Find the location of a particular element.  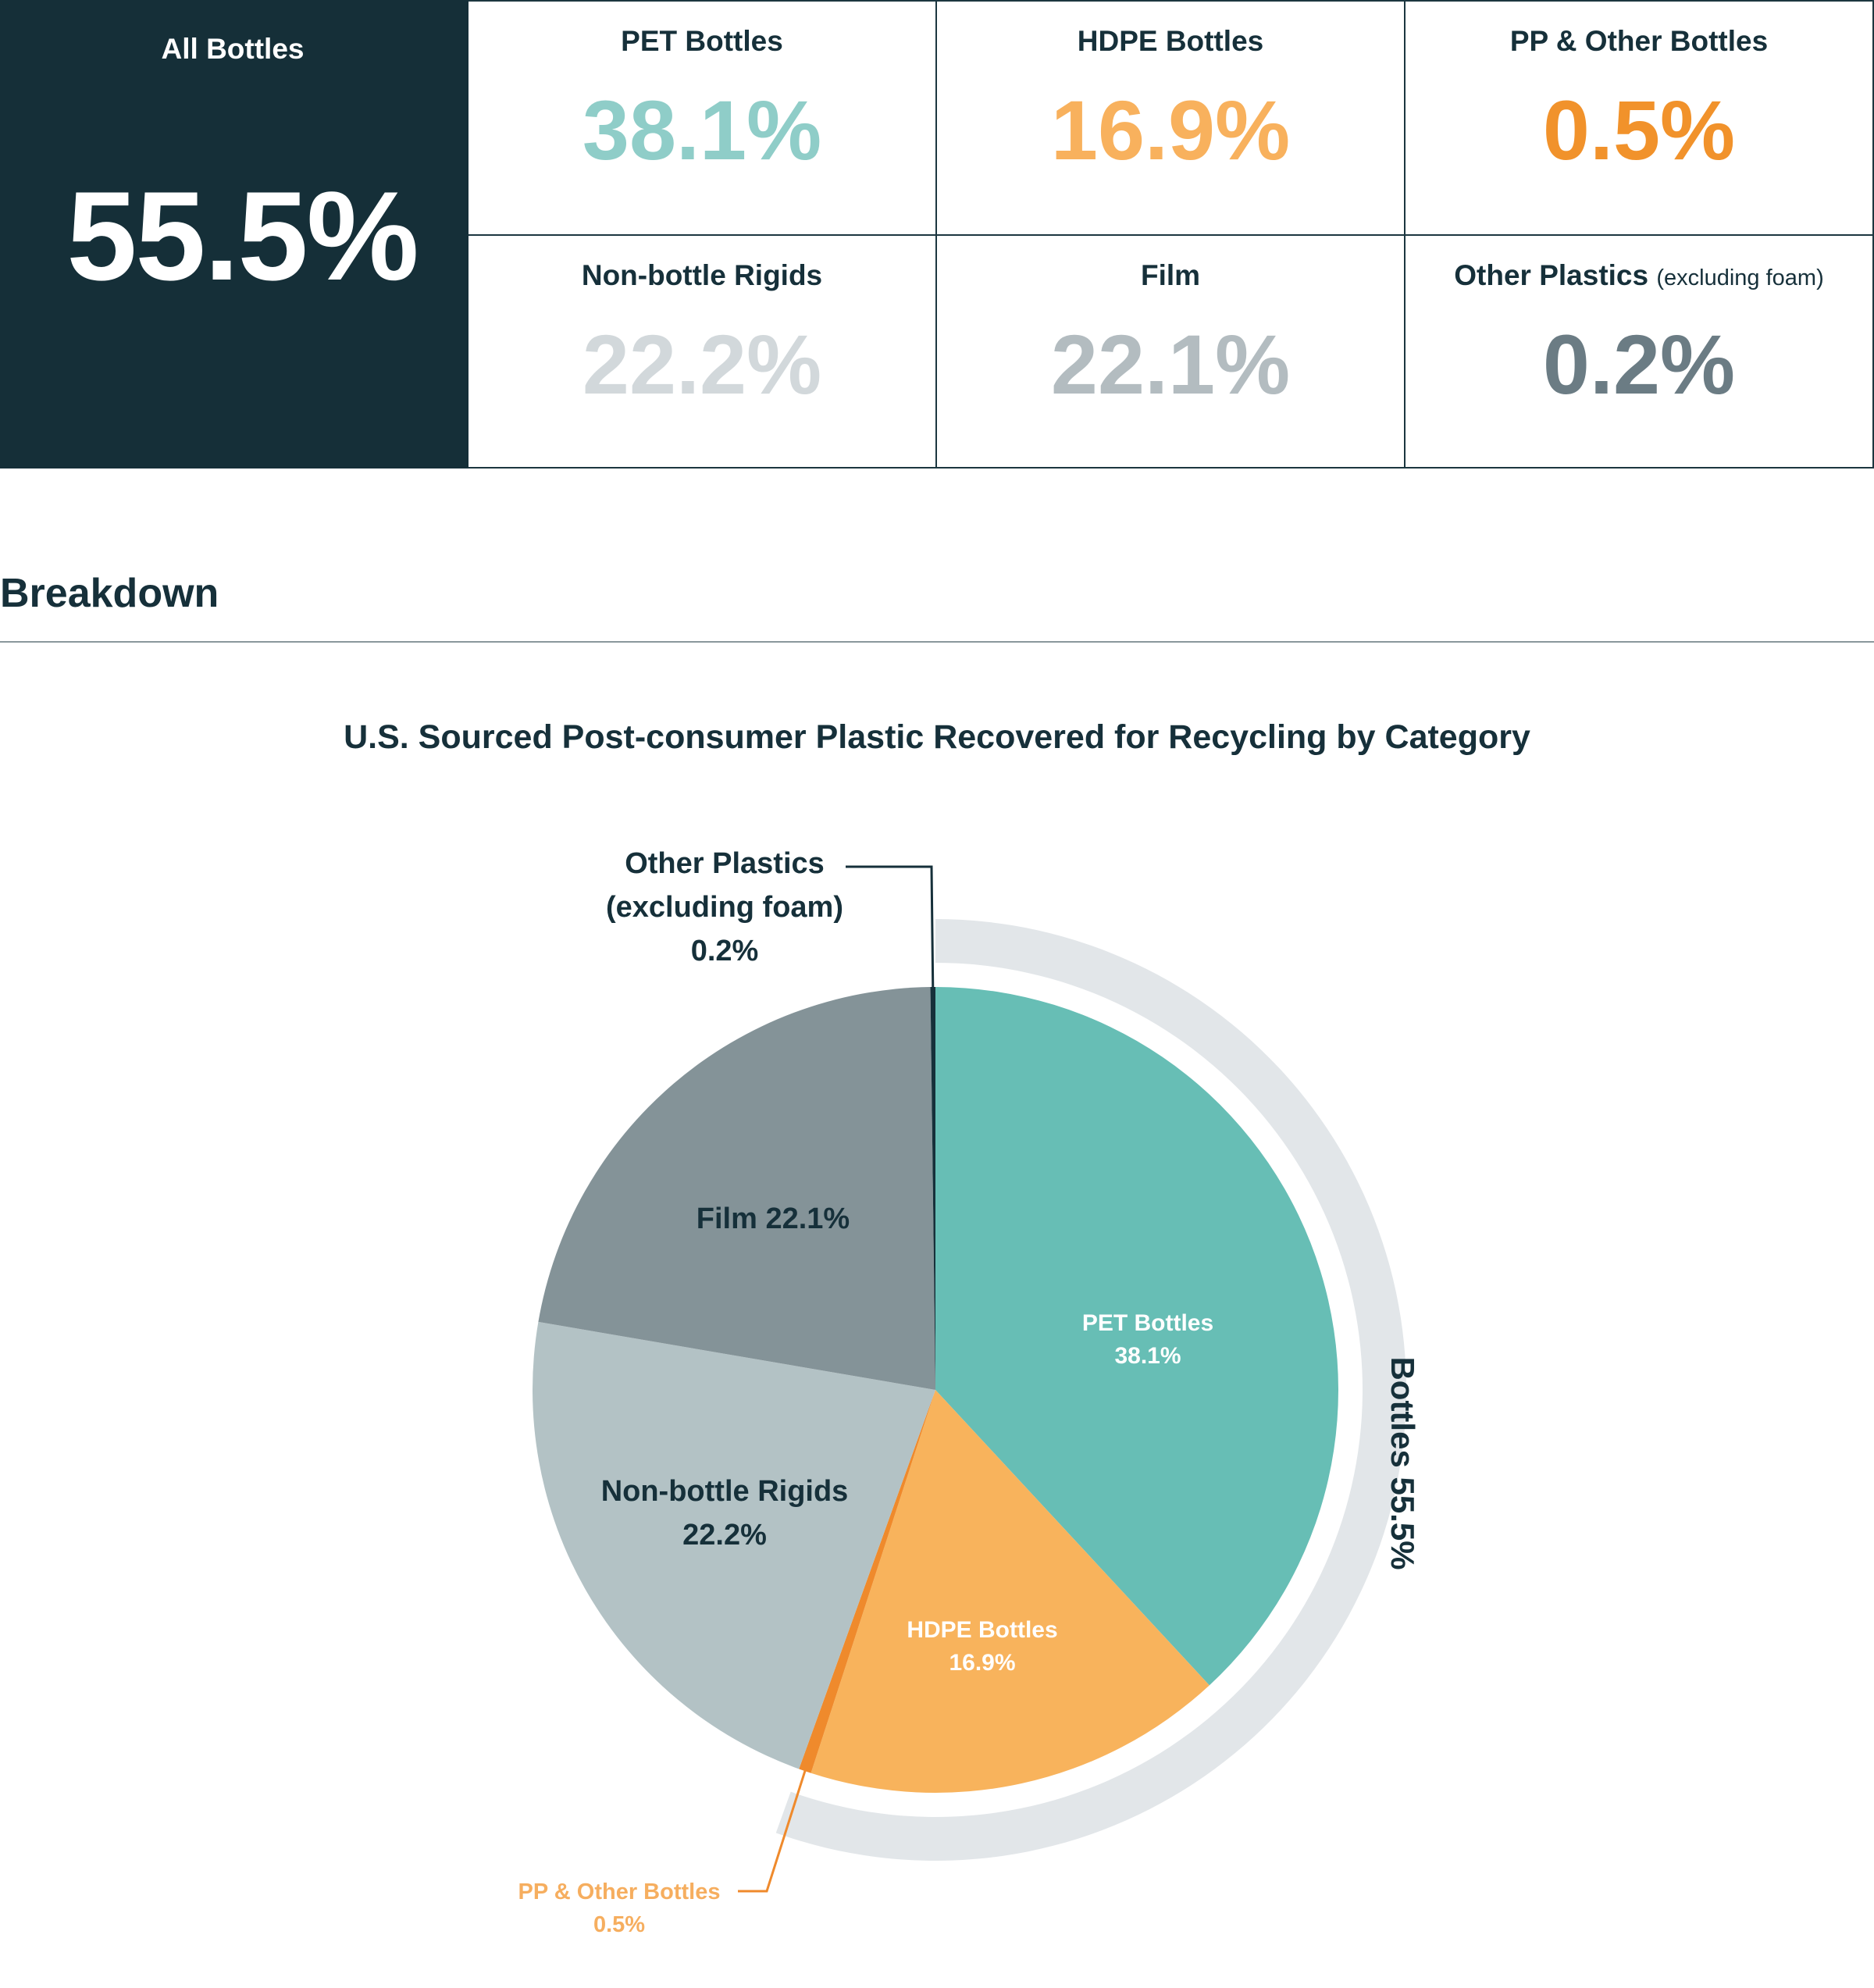

bottles-ring-label: Bottles 55.5% is located at coordinates (1402, 1462).